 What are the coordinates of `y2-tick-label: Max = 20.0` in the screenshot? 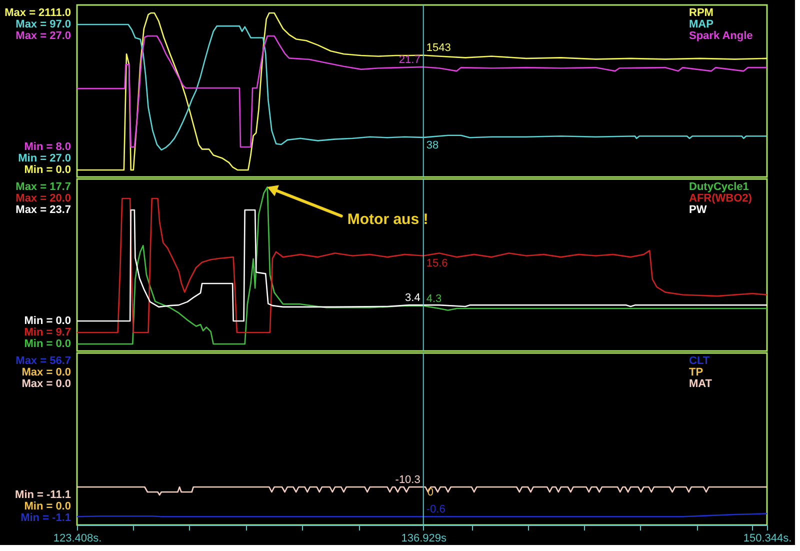 It's located at (43, 198).